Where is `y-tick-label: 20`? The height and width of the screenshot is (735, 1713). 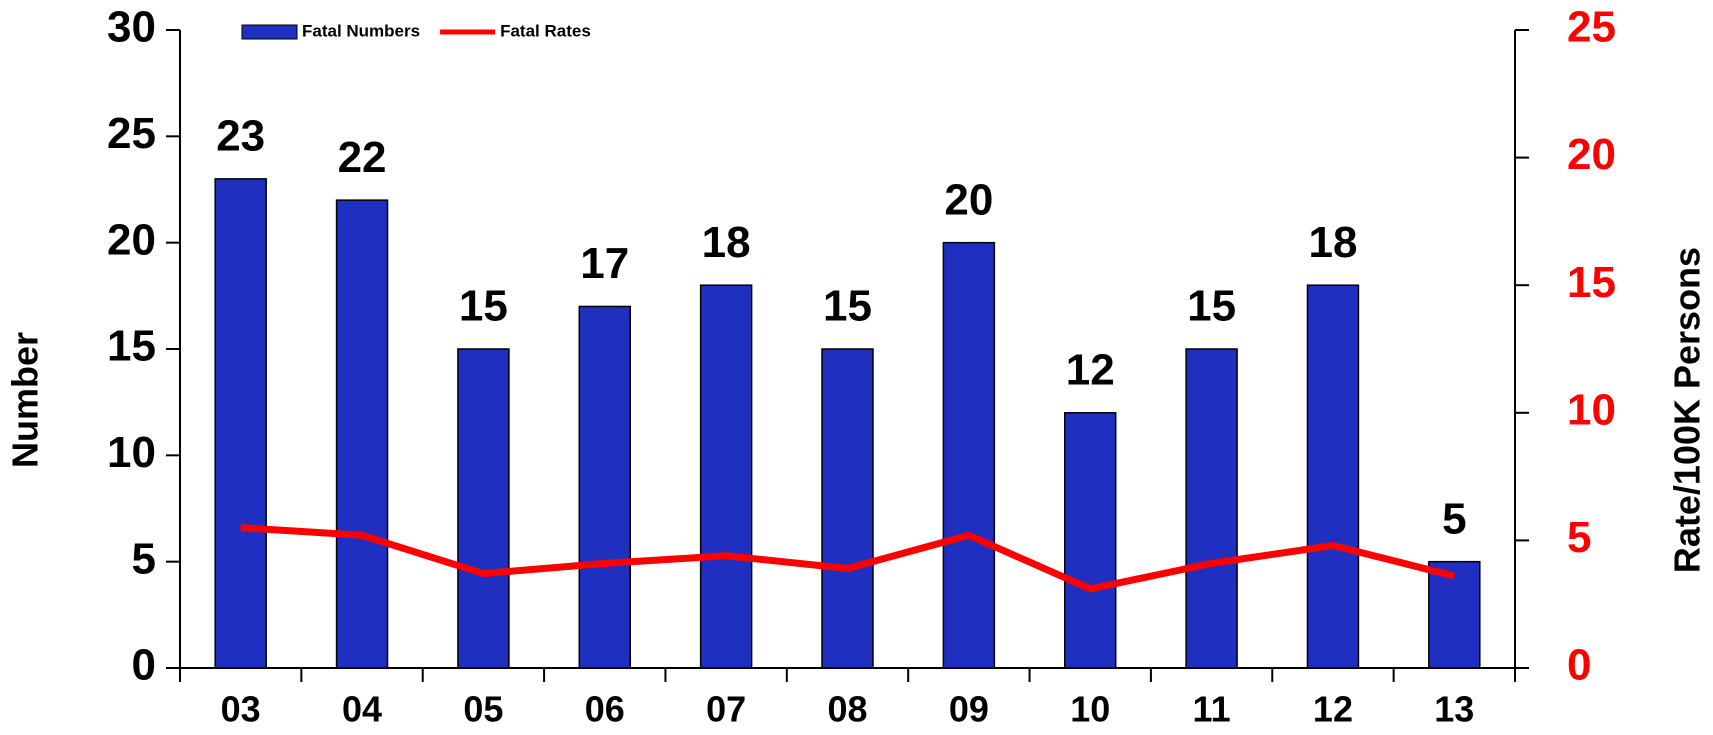 y-tick-label: 20 is located at coordinates (131, 239).